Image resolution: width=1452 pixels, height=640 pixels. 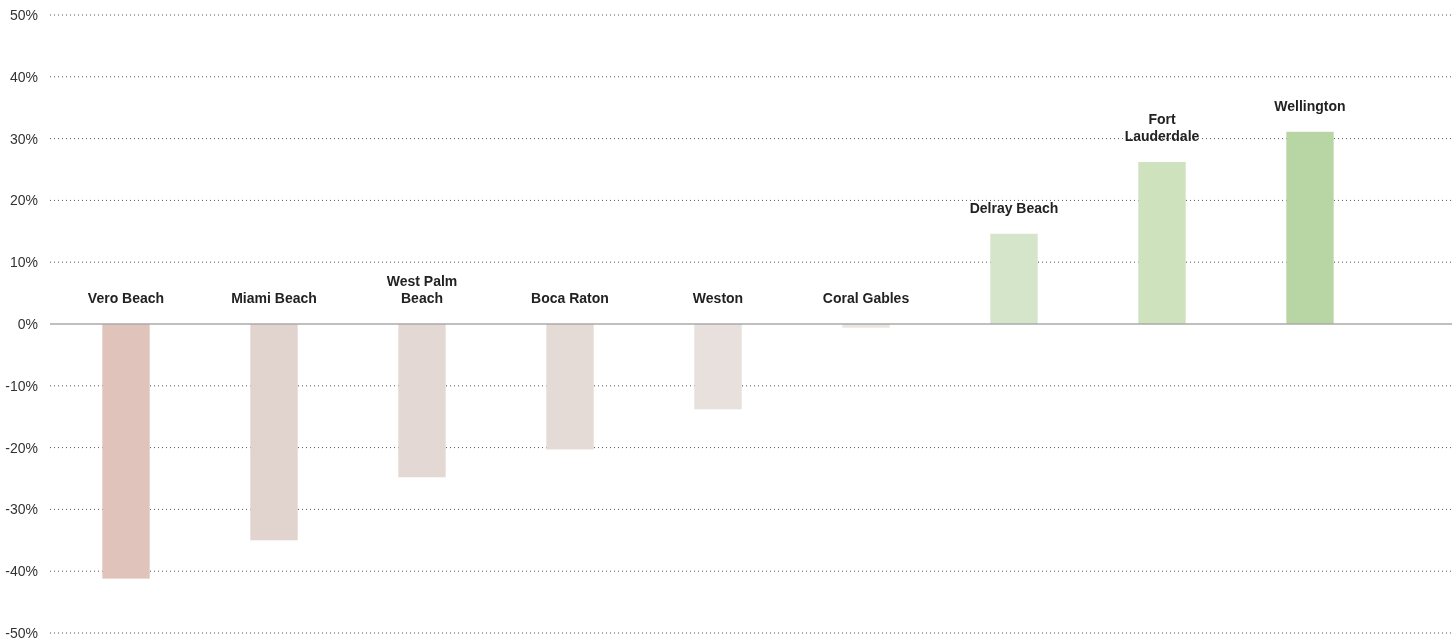 What do you see at coordinates (23, 262) in the screenshot?
I see `y-tick-label: 10%` at bounding box center [23, 262].